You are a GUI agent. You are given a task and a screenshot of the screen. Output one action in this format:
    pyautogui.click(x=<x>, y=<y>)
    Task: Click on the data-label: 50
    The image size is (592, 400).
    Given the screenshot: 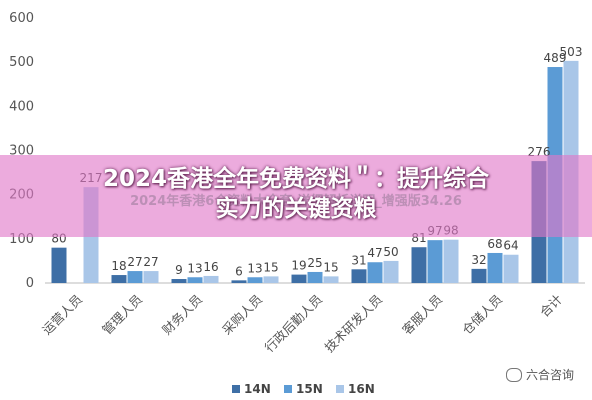 What is the action you would take?
    pyautogui.click(x=390, y=252)
    